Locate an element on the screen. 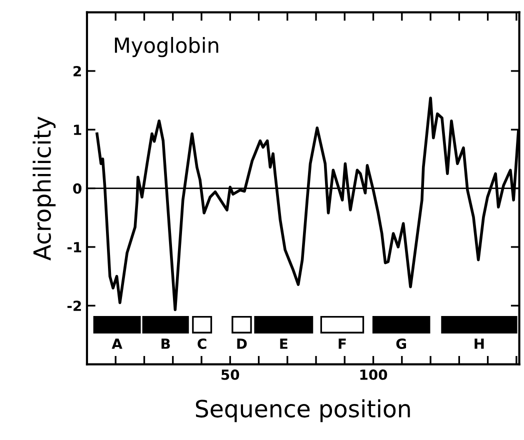 The height and width of the screenshot is (440, 524). y-axis-title: Acrophilicity is located at coordinates (44, 188).